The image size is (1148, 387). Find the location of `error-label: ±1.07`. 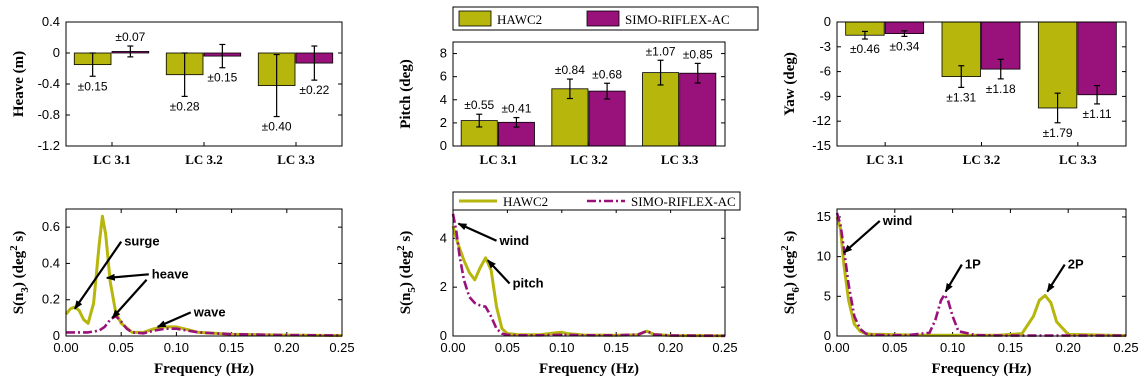

error-label: ±1.07 is located at coordinates (661, 51).